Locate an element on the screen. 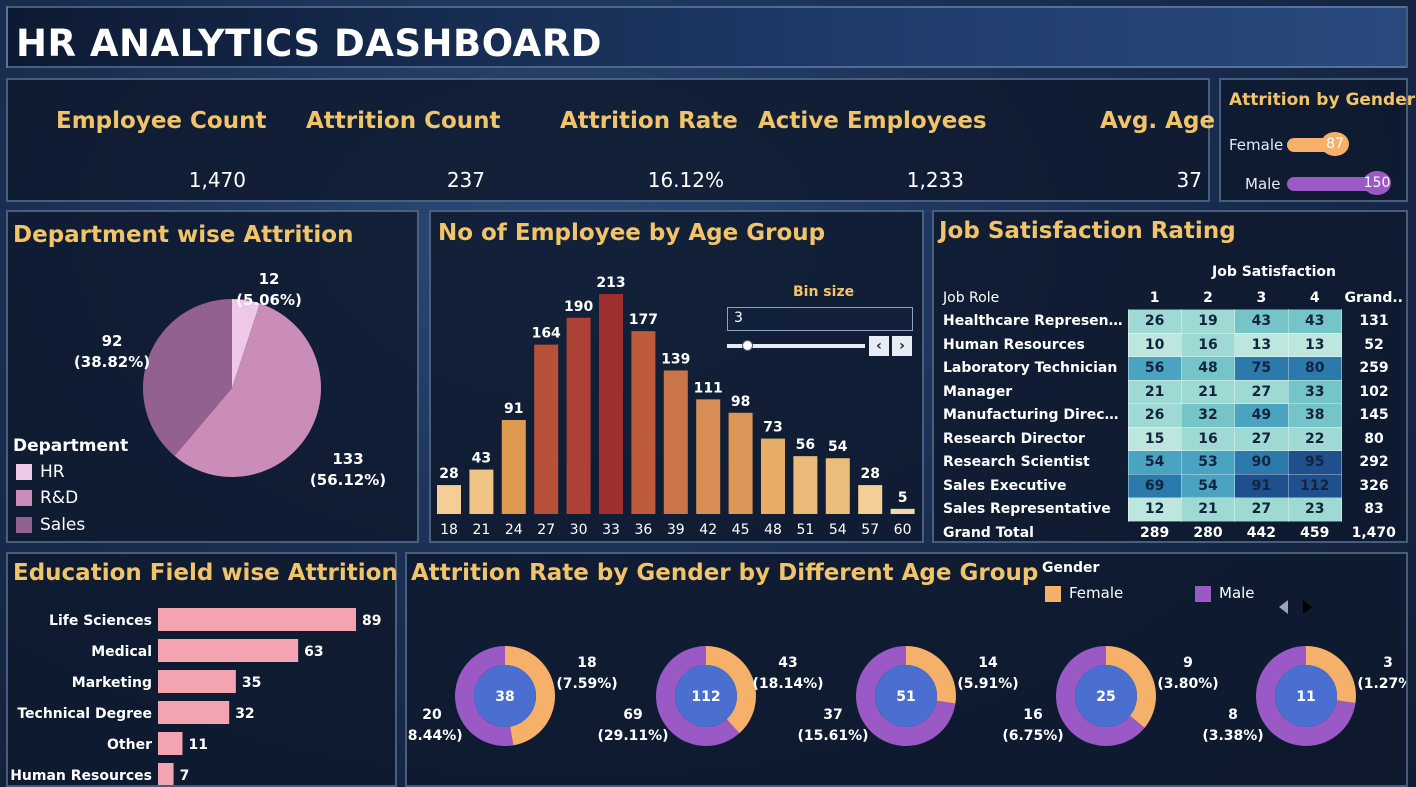  gender-value-male: 150 is located at coordinates (1377, 183).